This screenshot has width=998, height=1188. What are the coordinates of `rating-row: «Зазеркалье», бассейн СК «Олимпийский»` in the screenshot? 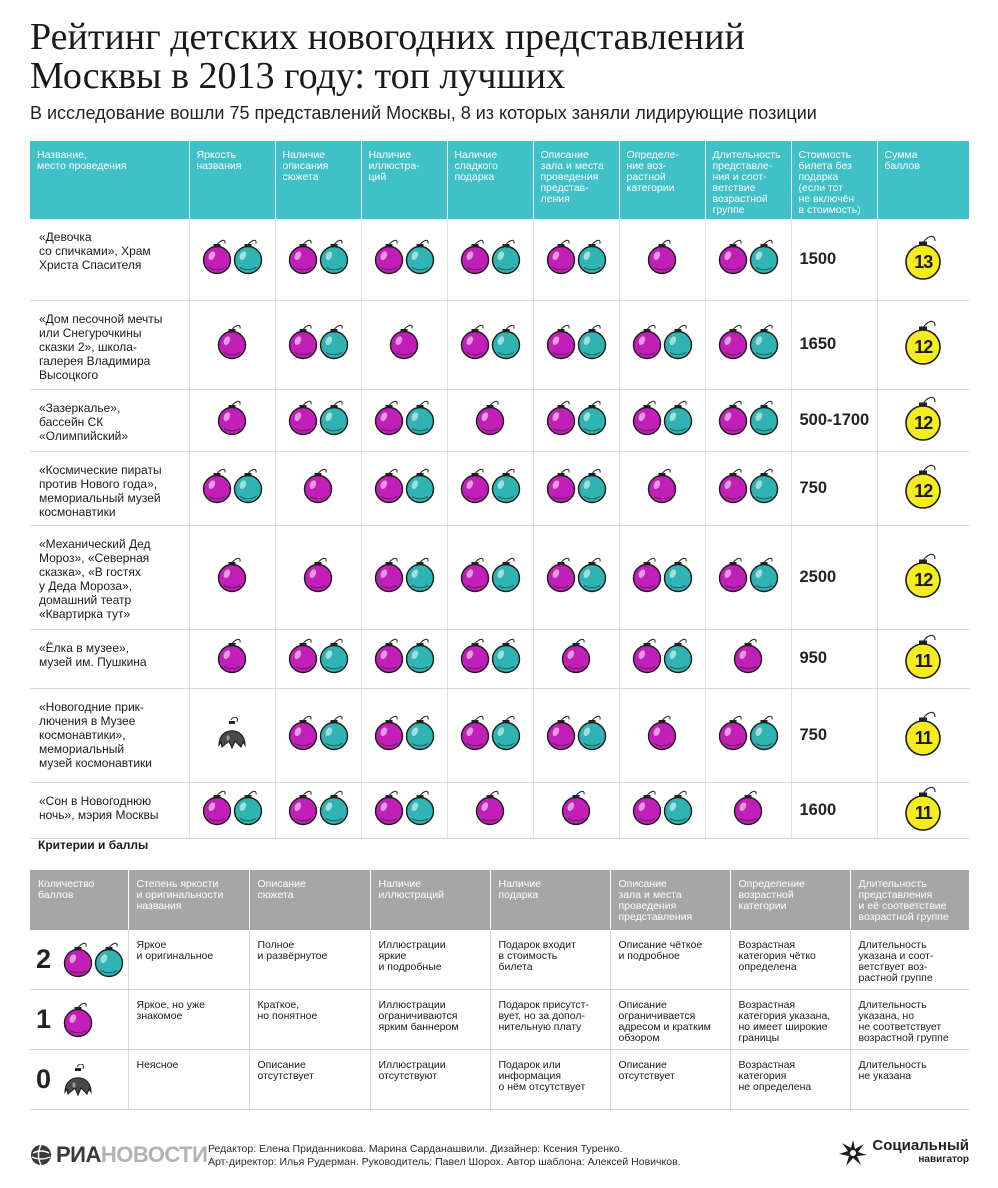 It's located at (499, 420).